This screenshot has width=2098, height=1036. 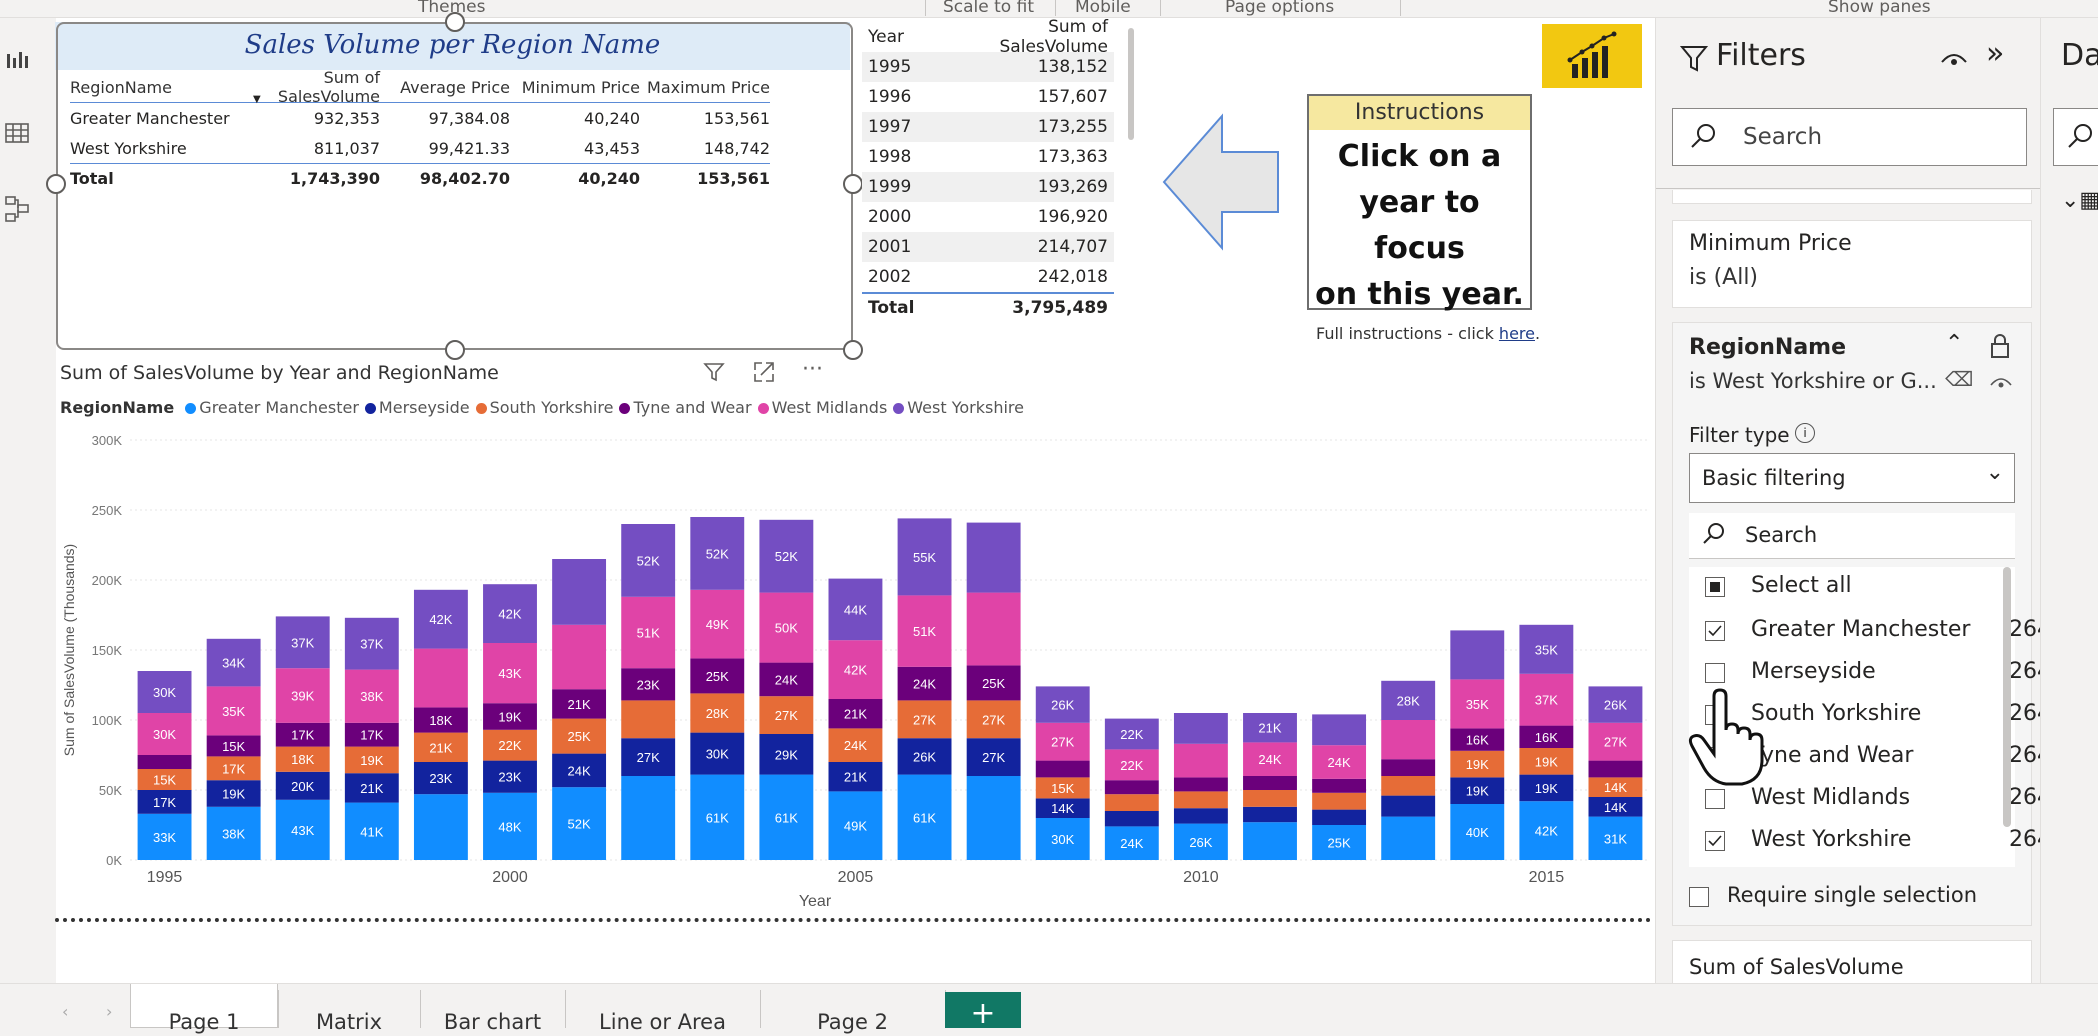 What do you see at coordinates (2079, 200) in the screenshot?
I see `expand-table-icon: ⌄▦` at bounding box center [2079, 200].